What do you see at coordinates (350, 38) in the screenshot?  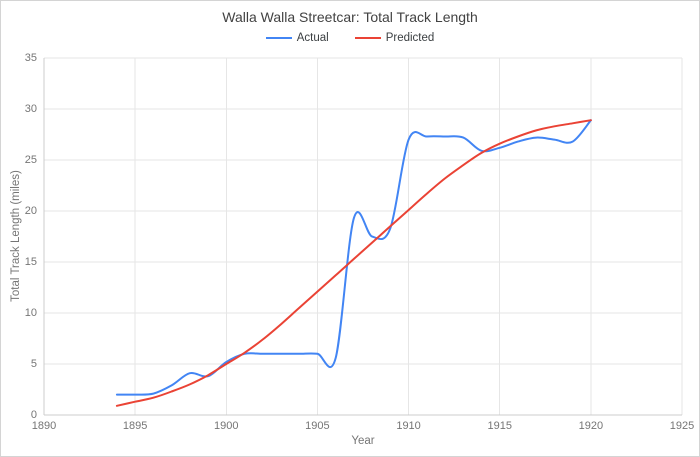 I see `legend: Actual Predicted` at bounding box center [350, 38].